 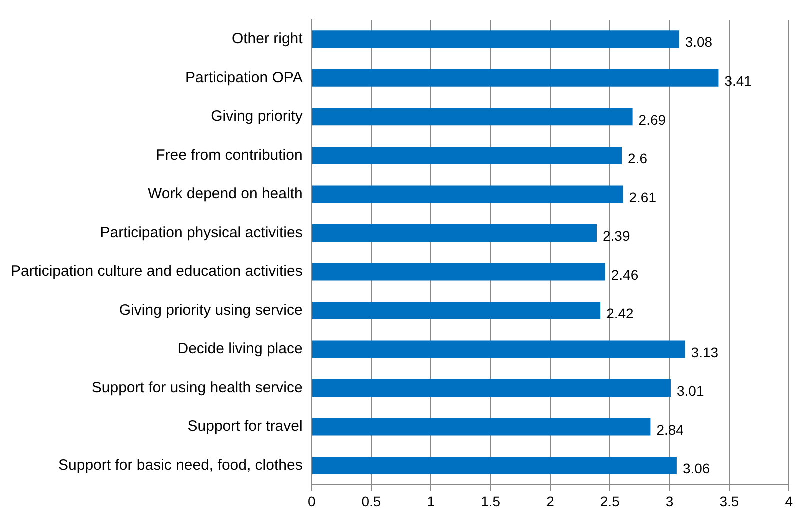 I want to click on data-label: 3.01, so click(x=690, y=391).